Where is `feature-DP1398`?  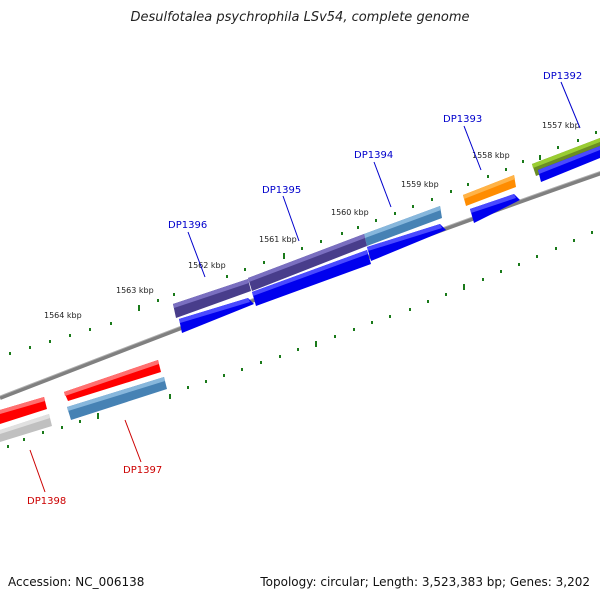 feature-DP1398 is located at coordinates (26, 419).